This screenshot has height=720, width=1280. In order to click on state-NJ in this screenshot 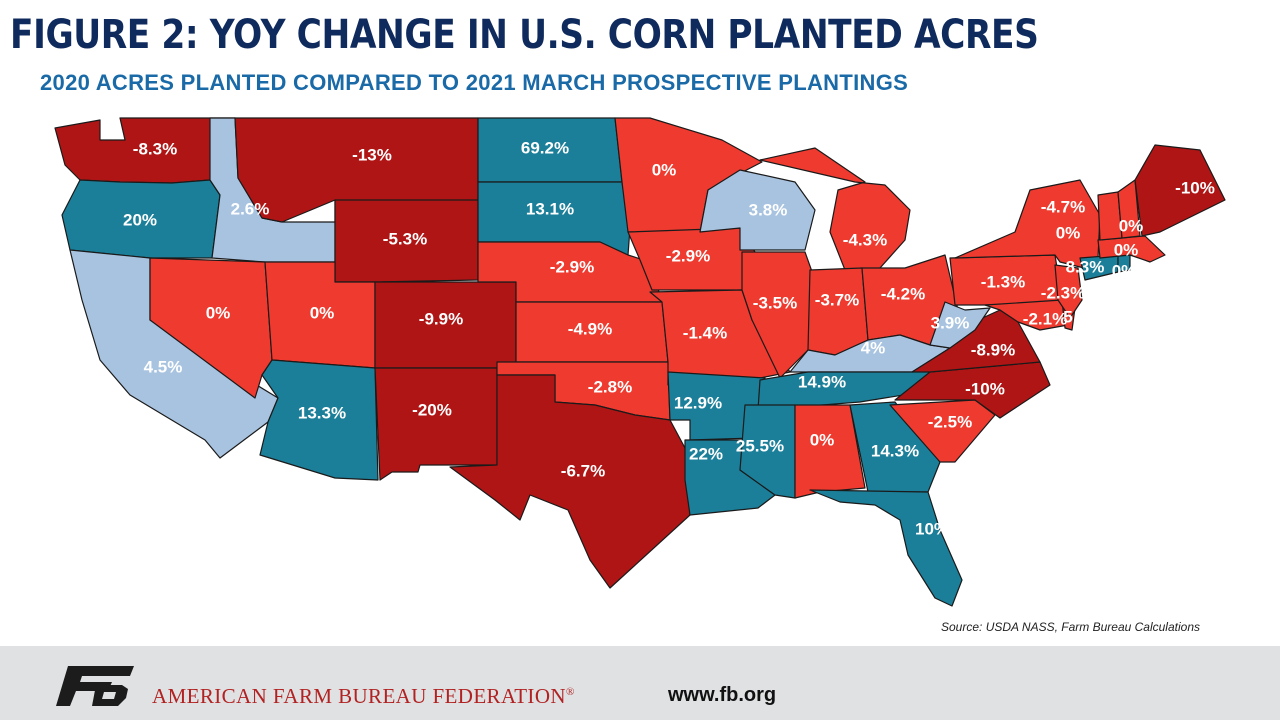, I will do `click(1068, 291)`.